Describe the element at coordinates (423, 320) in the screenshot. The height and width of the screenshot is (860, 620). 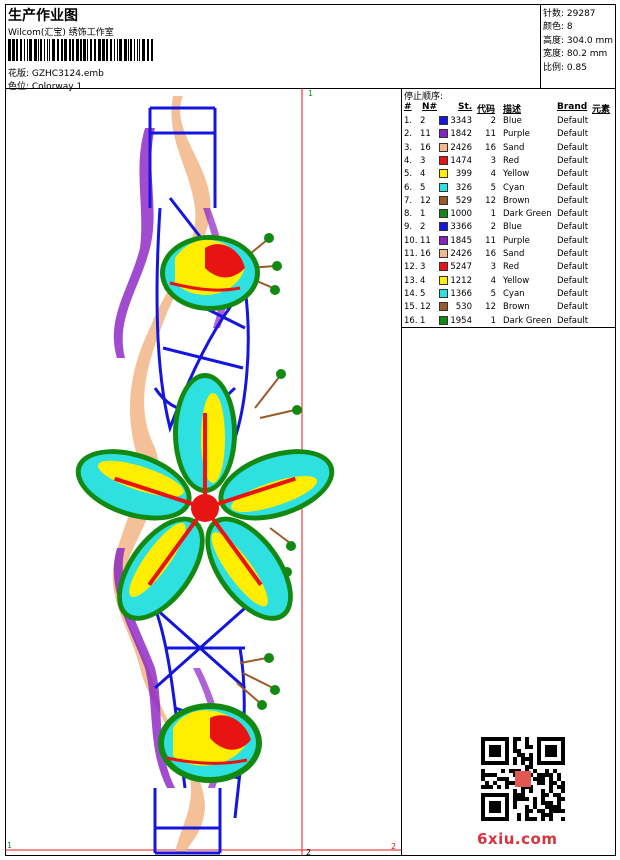
I see `stop-needle: 1` at that location.